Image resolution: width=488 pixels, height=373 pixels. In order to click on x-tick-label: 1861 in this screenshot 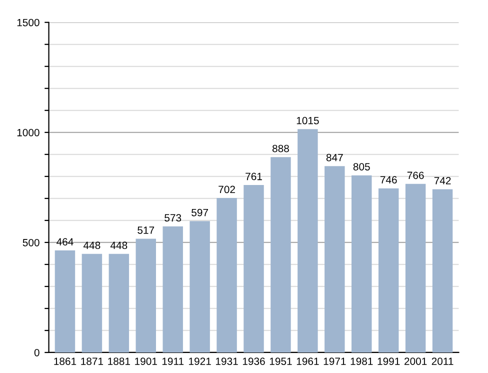, I will do `click(65, 361)`.